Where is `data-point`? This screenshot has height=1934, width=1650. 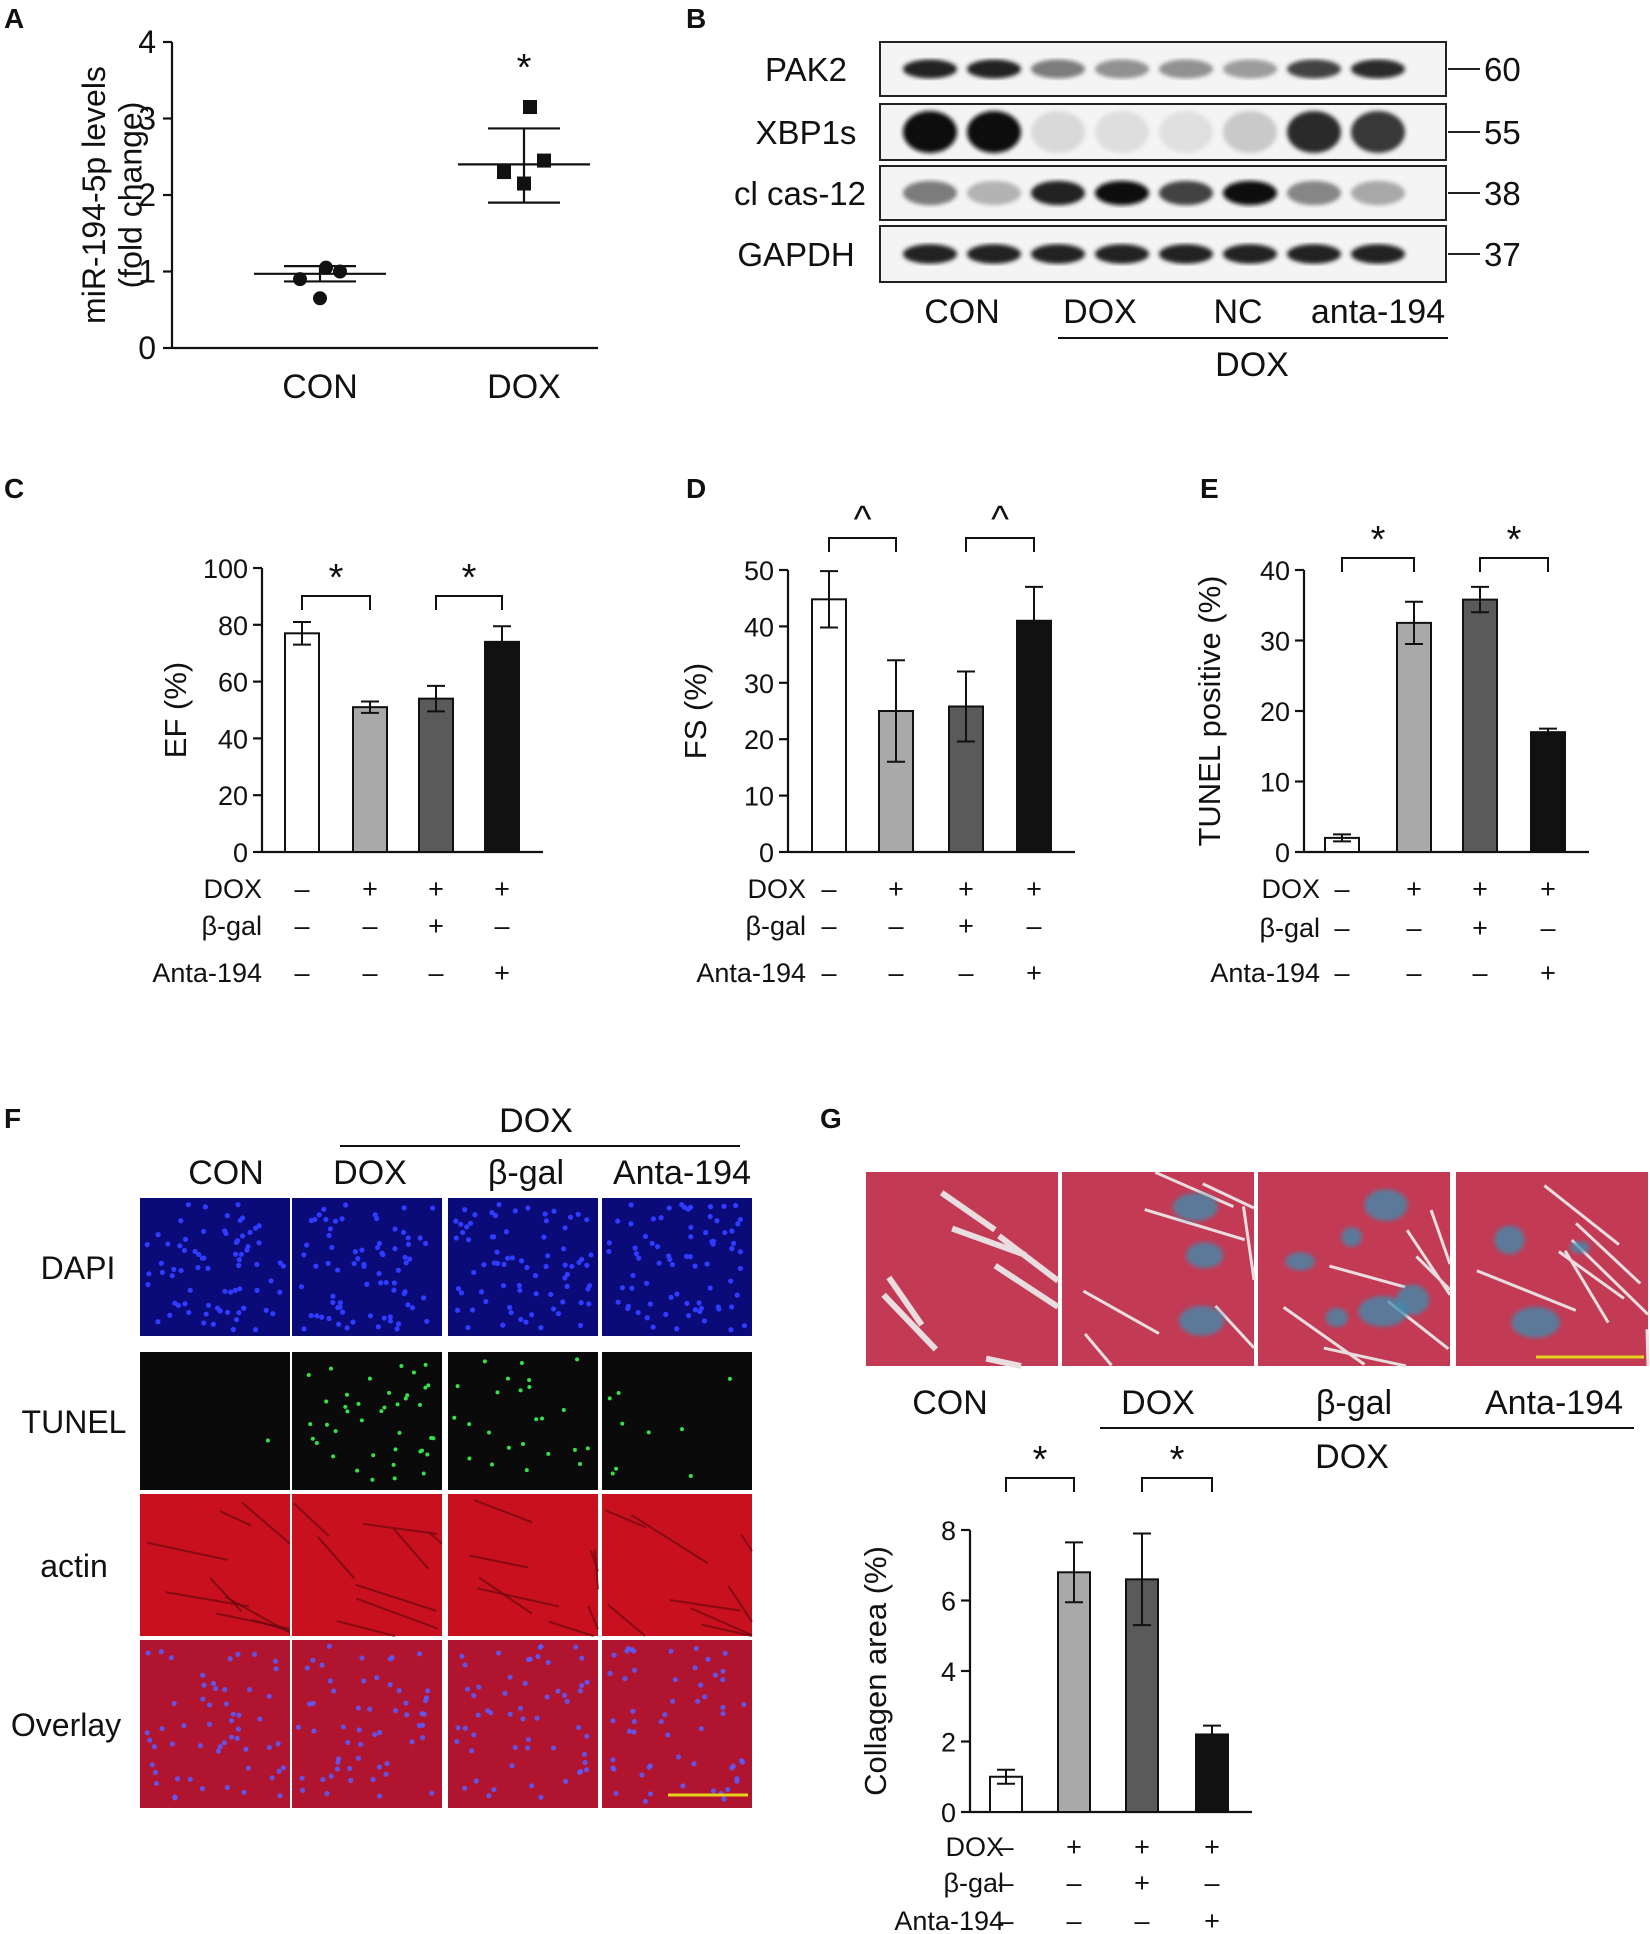
data-point is located at coordinates (300, 279).